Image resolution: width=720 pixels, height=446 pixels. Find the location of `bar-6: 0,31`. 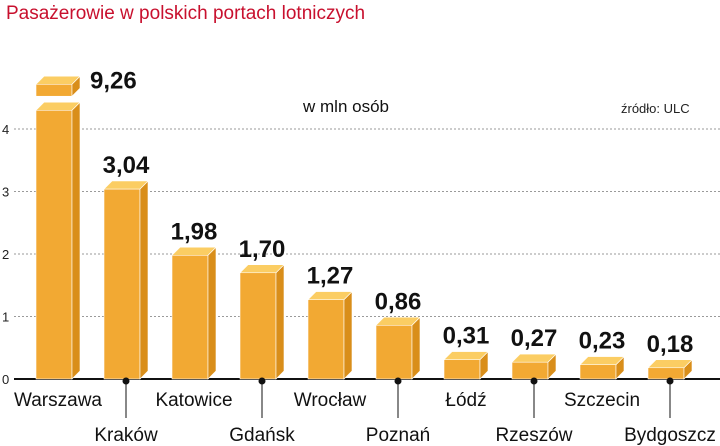

bar-6: 0,31 is located at coordinates (466, 351).